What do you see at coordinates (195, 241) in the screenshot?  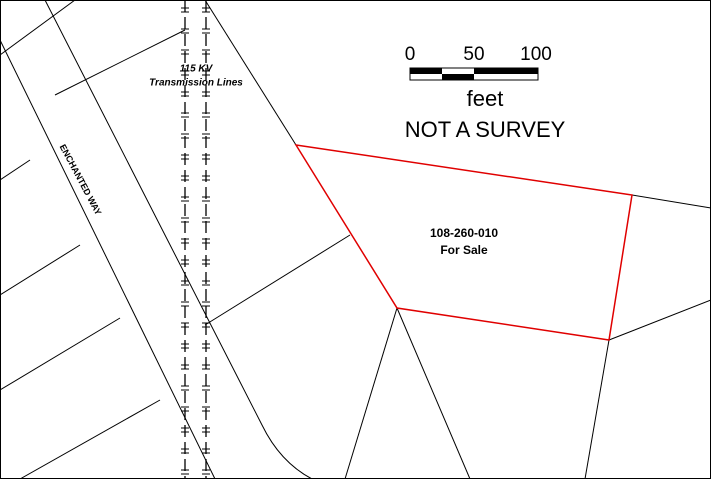 I see `transmission-ticks` at bounding box center [195, 241].